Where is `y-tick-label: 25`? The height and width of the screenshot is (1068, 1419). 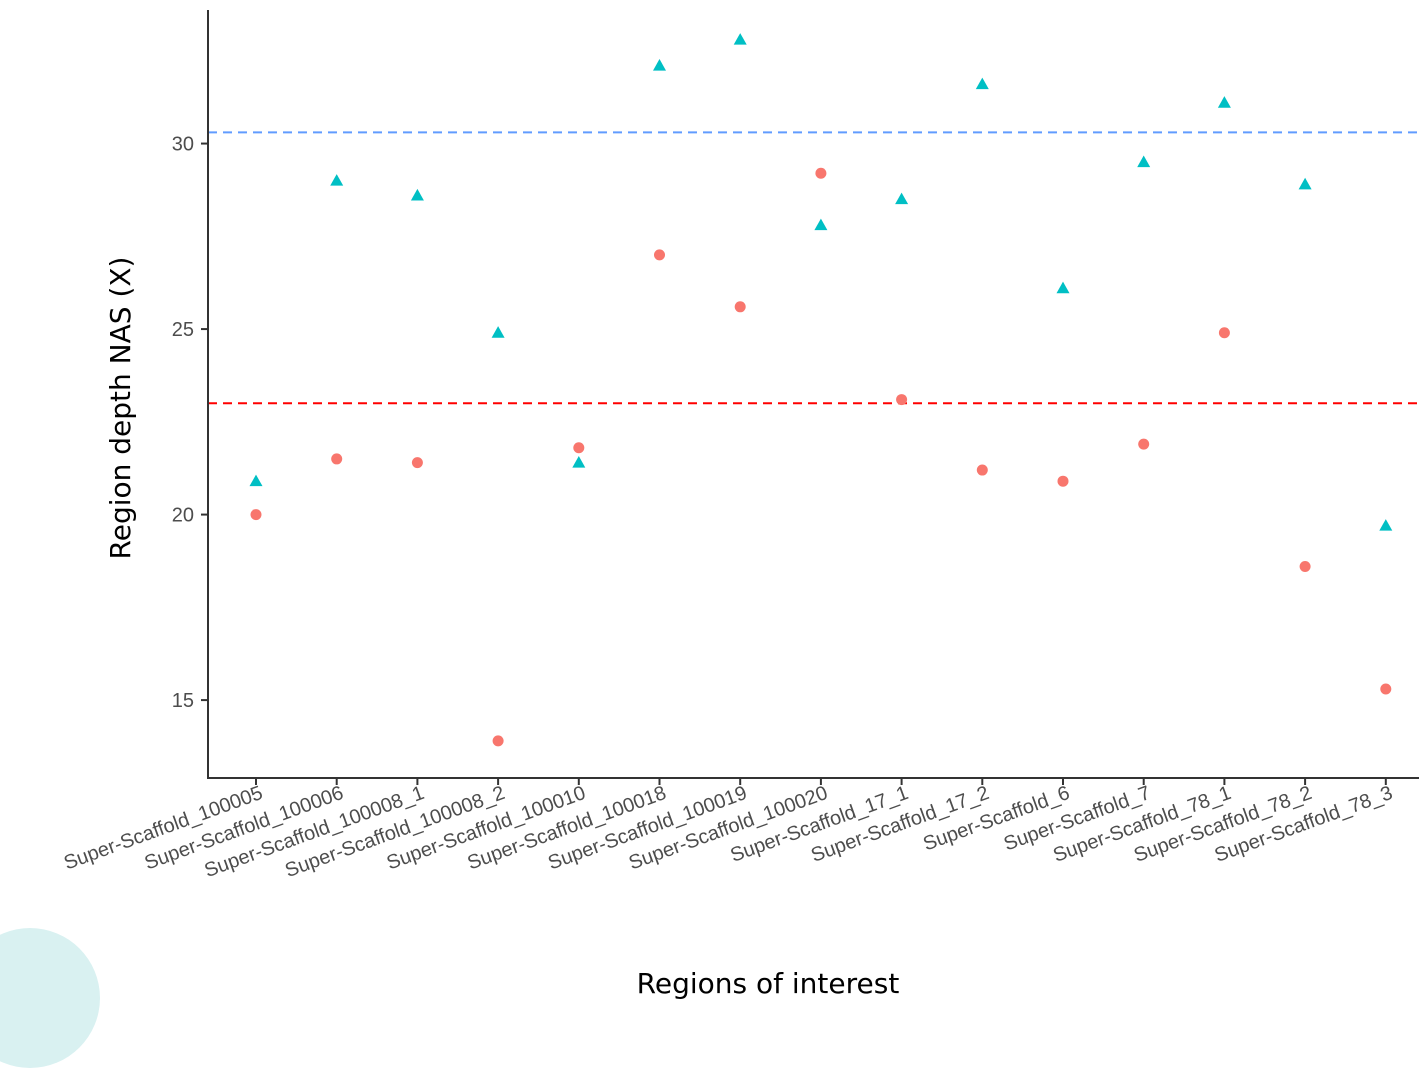
y-tick-label: 25 is located at coordinates (183, 330).